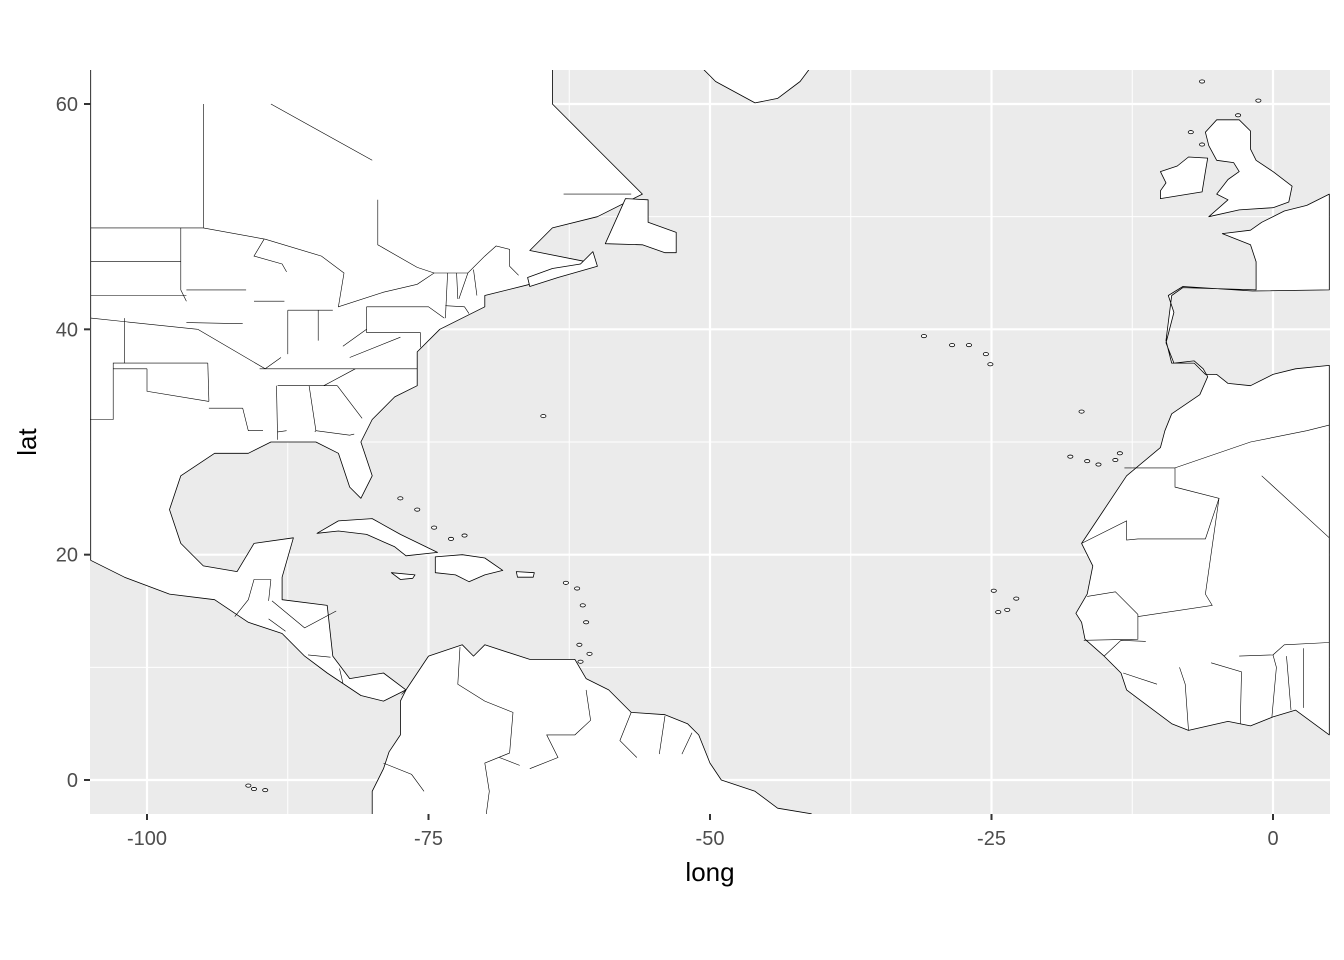 This screenshot has height=960, width=1344. What do you see at coordinates (72, 781) in the screenshot?
I see `y-tick-label: 0` at bounding box center [72, 781].